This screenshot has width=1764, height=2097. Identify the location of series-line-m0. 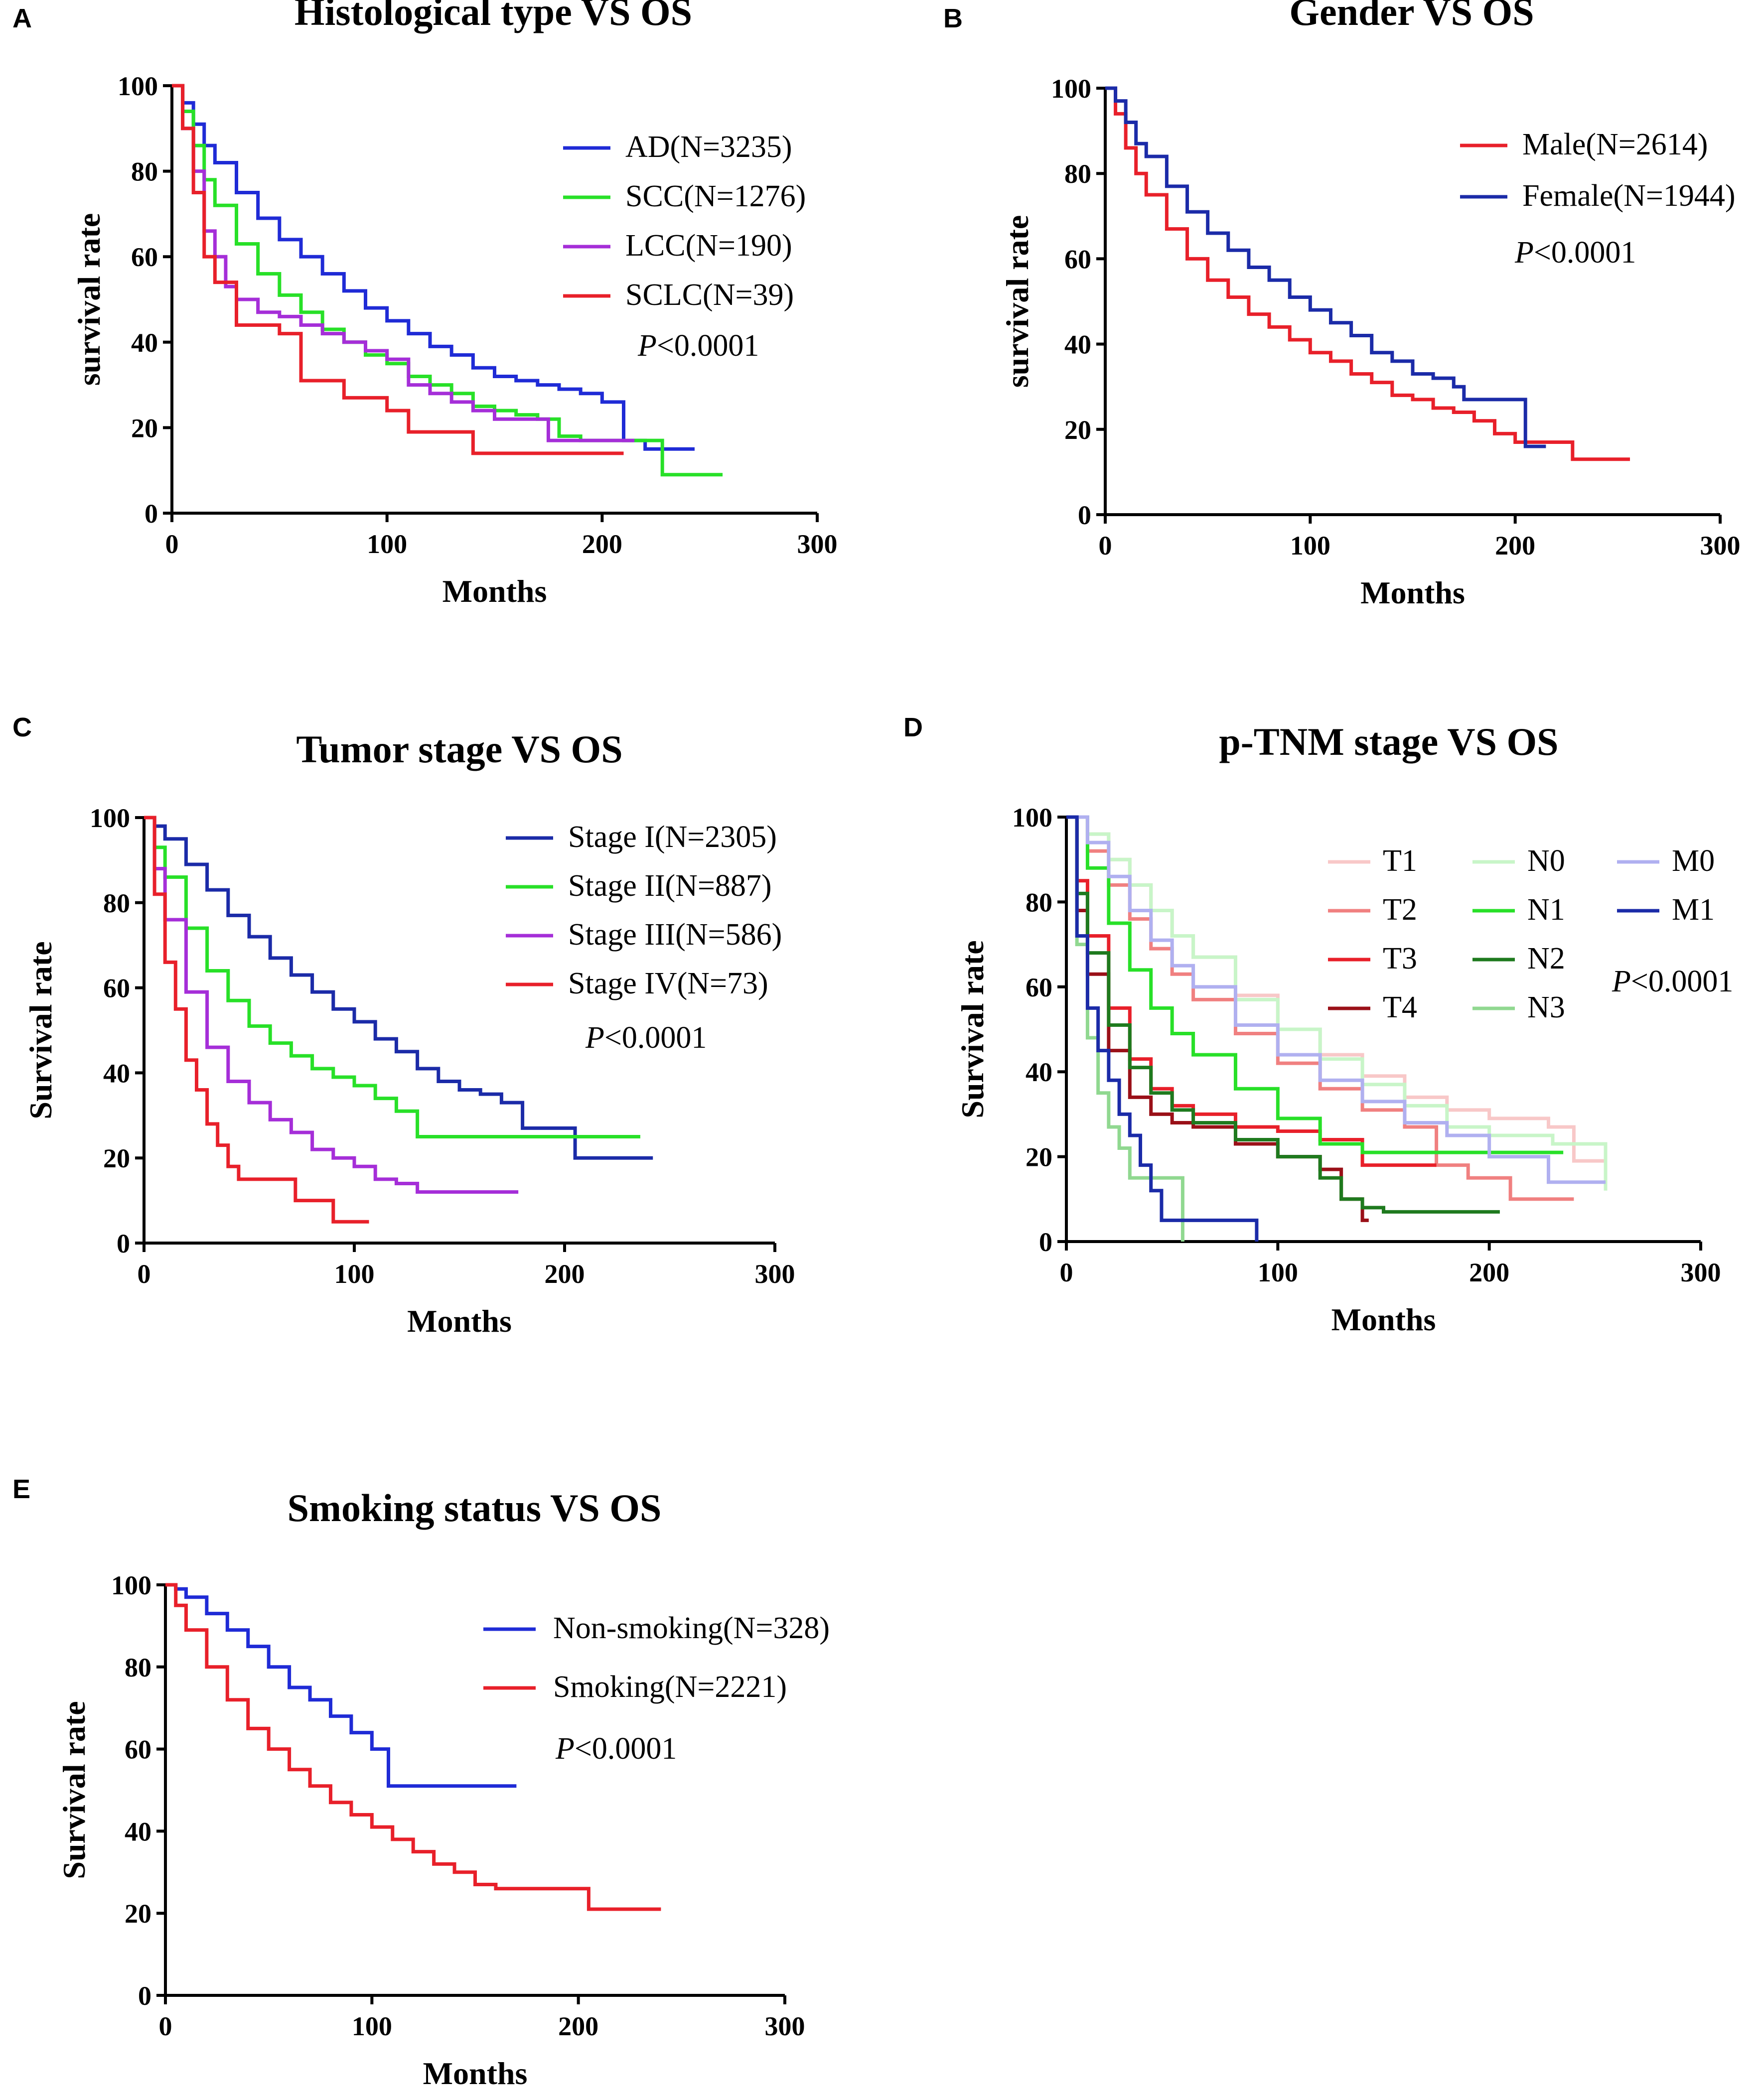
(1336, 1000).